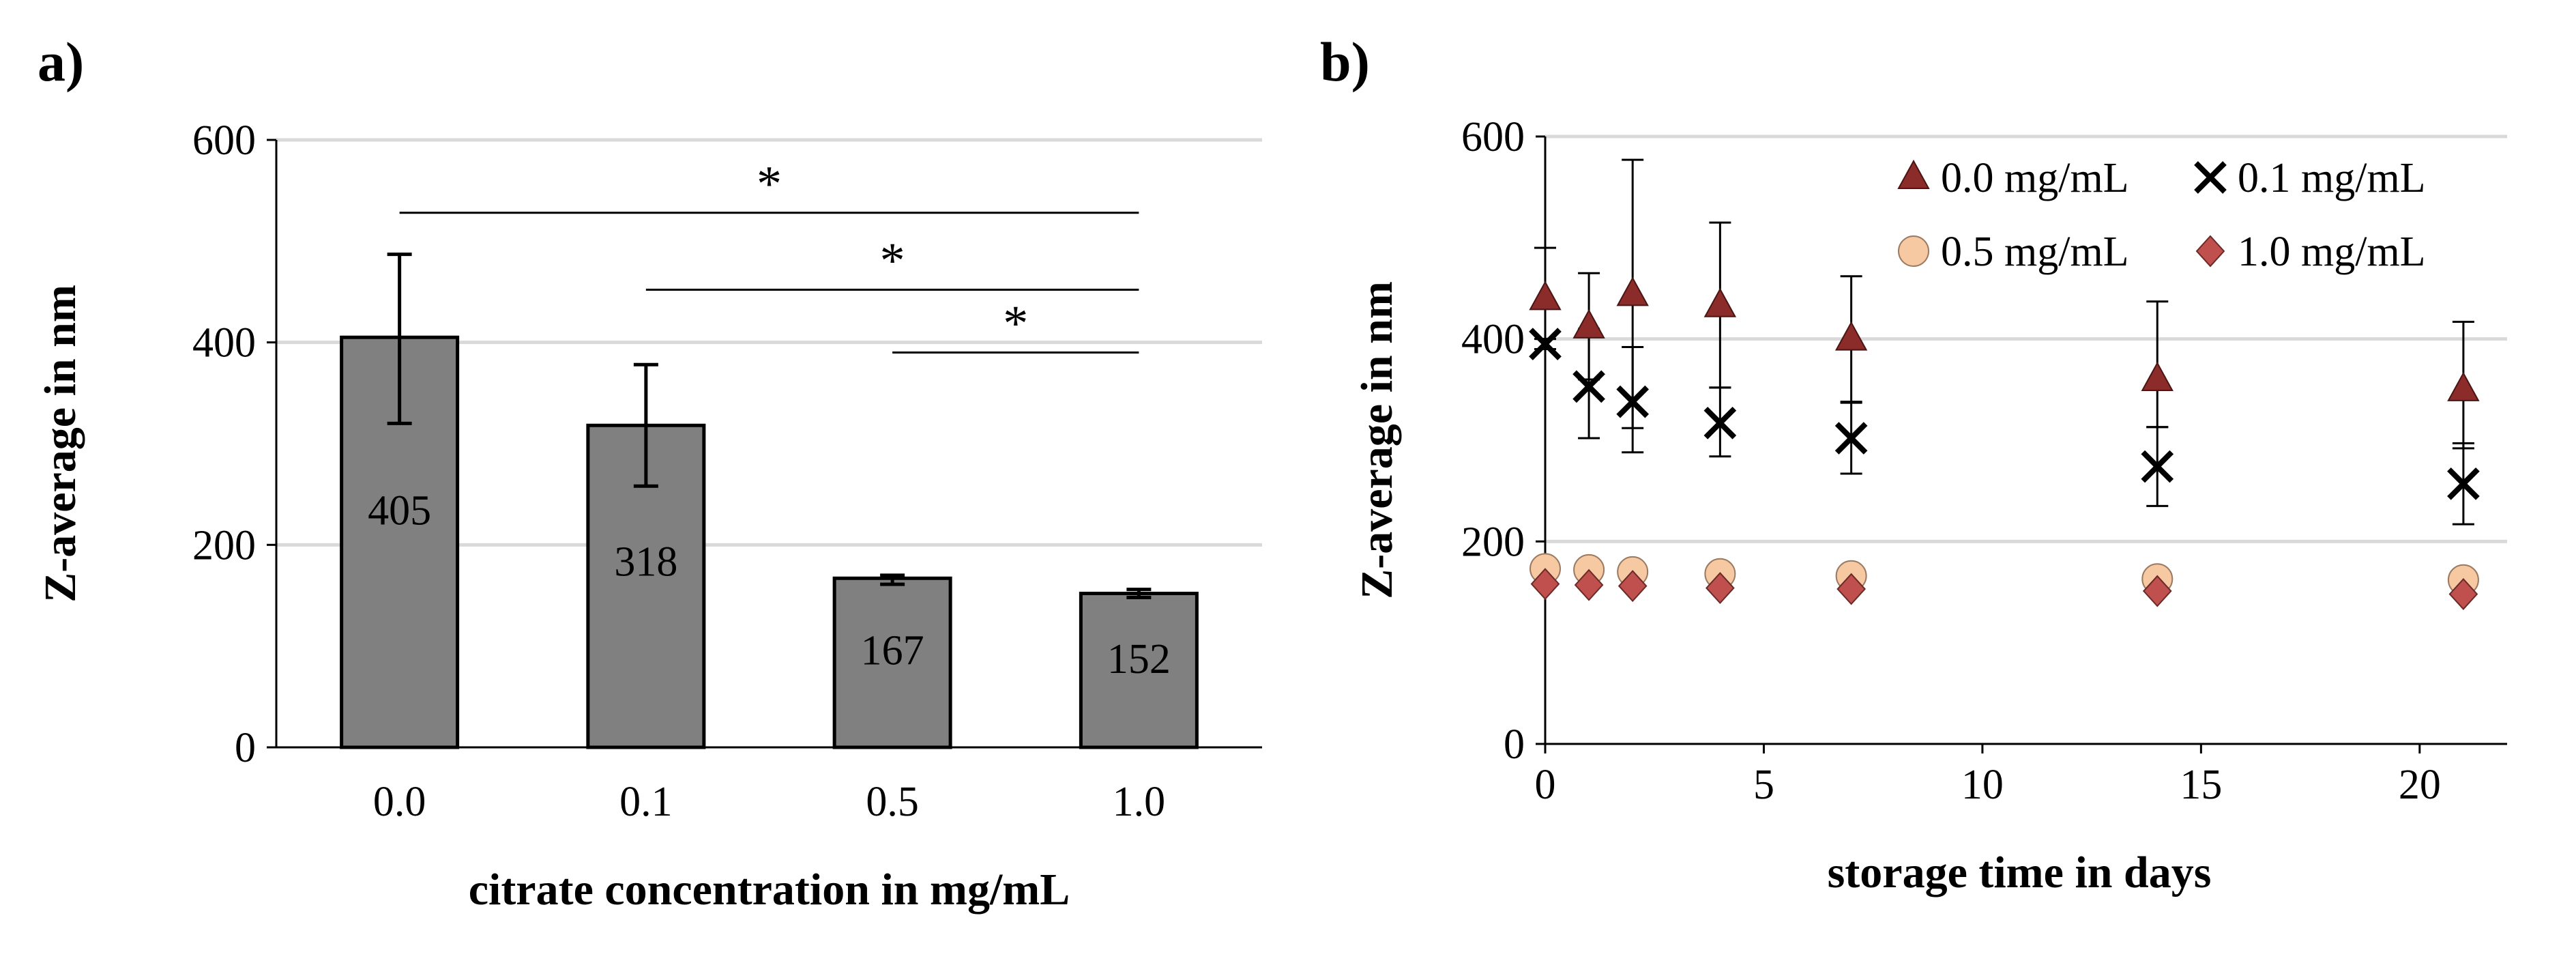 The height and width of the screenshot is (963, 2576). Describe the element at coordinates (2201, 785) in the screenshot. I see `x-tick-label: 15` at that location.